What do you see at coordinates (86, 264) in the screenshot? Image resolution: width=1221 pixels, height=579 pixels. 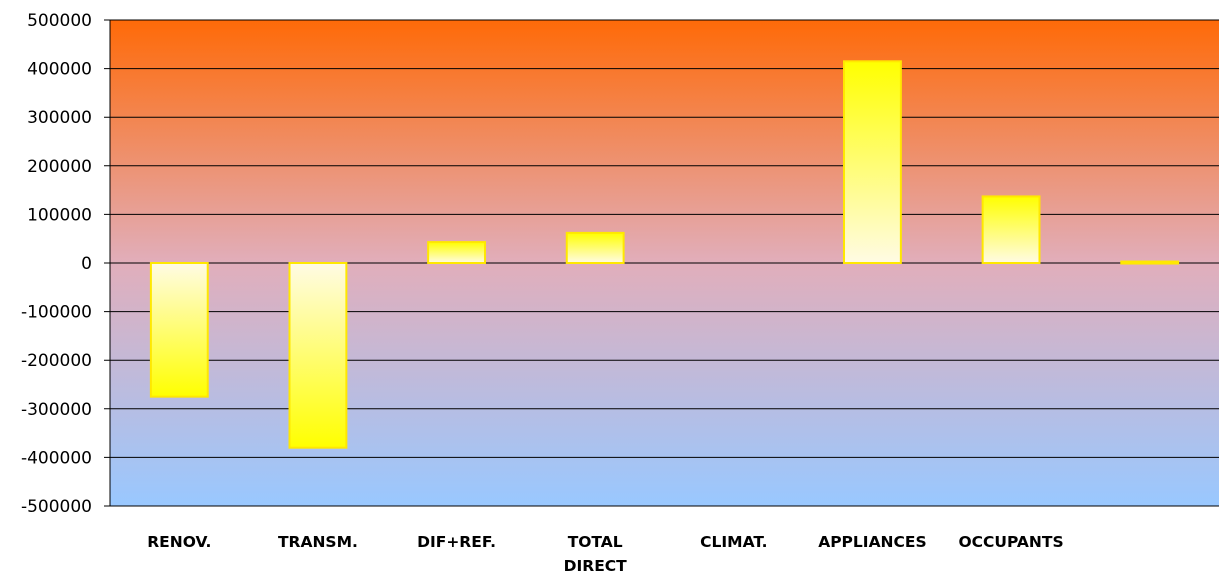 I see `y-tick-label: 0` at bounding box center [86, 264].